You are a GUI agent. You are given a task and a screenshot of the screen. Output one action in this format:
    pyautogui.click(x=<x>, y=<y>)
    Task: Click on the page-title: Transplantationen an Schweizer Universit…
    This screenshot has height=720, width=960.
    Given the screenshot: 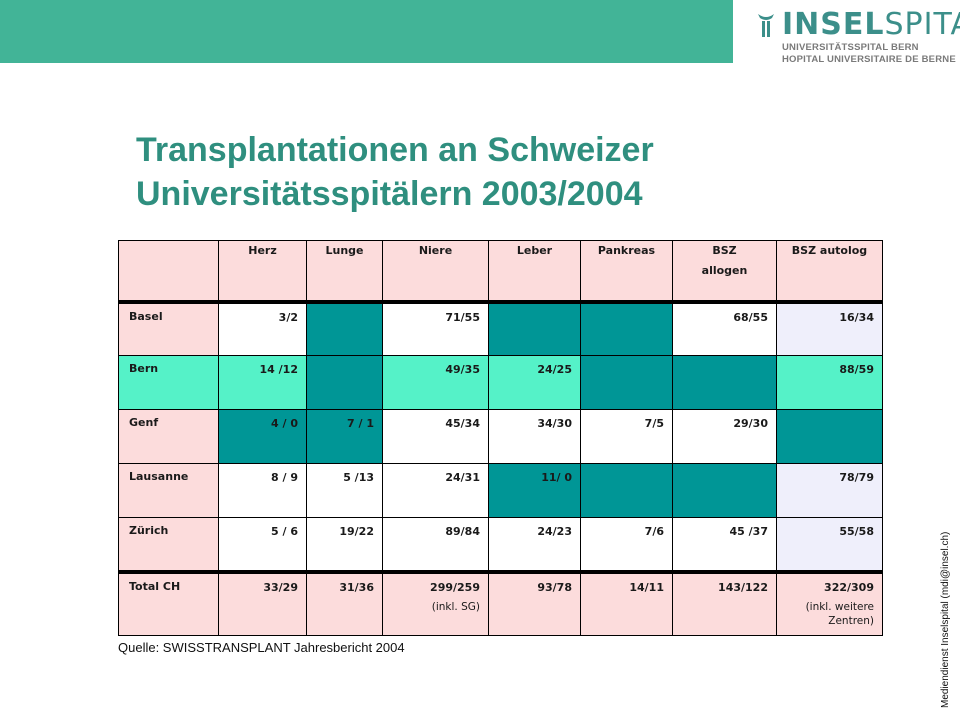 What is the action you would take?
    pyautogui.click(x=496, y=172)
    